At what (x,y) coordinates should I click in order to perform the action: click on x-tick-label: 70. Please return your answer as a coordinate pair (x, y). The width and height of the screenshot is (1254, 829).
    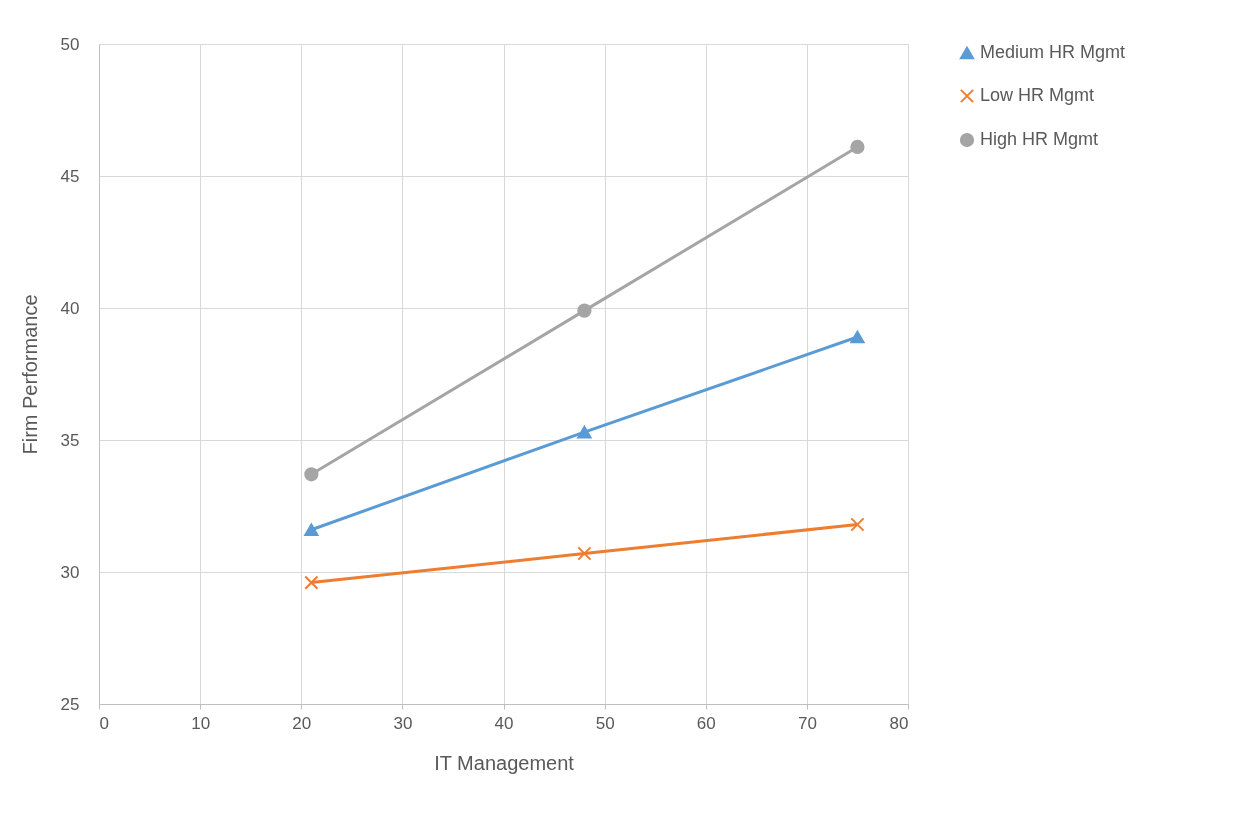
    Looking at the image, I should click on (807, 723).